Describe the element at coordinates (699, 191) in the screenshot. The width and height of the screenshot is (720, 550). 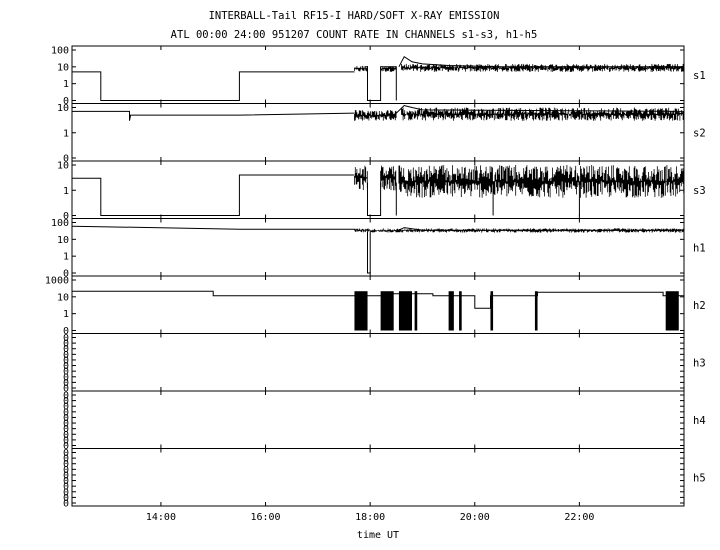
I see `panel-label-s3: s3` at that location.